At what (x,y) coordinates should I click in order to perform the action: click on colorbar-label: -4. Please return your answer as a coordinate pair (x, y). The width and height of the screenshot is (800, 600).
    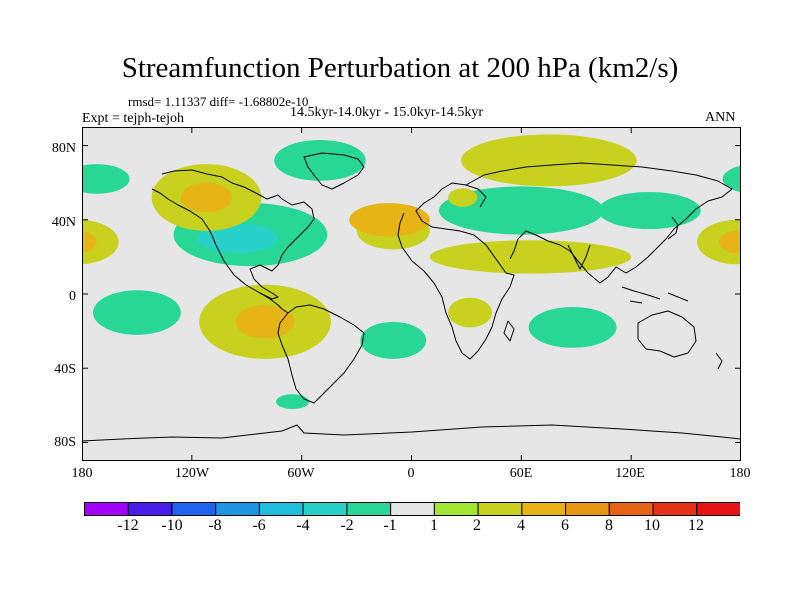
    Looking at the image, I should click on (303, 525).